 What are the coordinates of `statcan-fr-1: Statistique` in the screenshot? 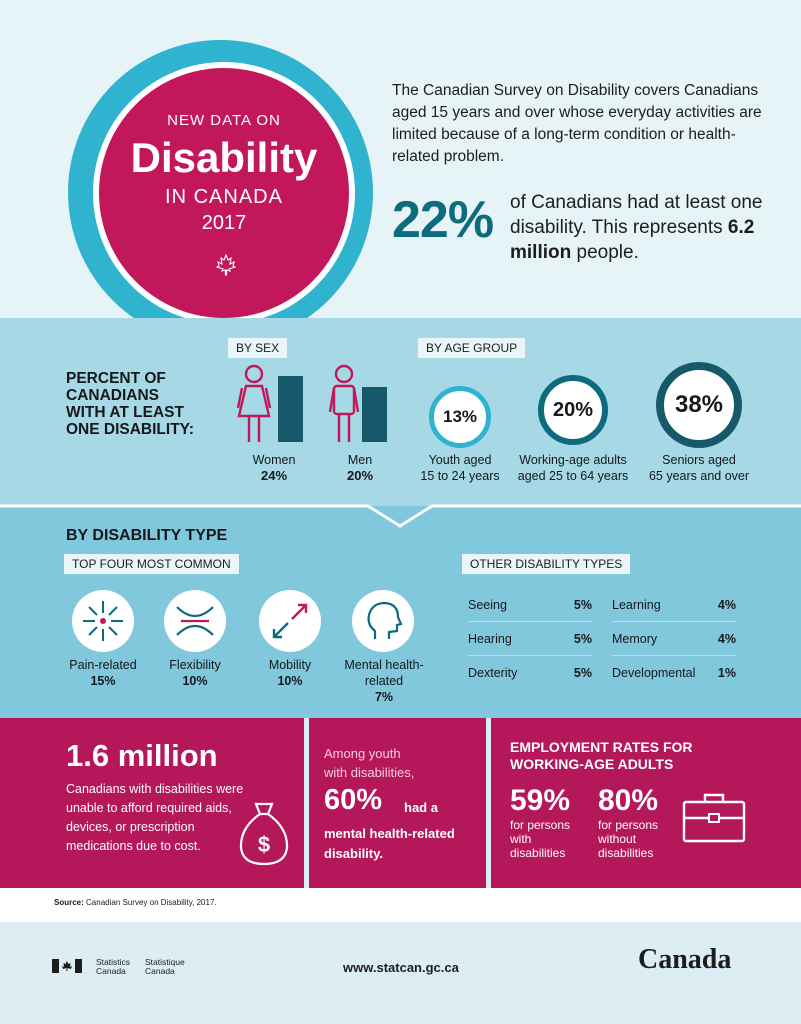 It's located at (165, 962).